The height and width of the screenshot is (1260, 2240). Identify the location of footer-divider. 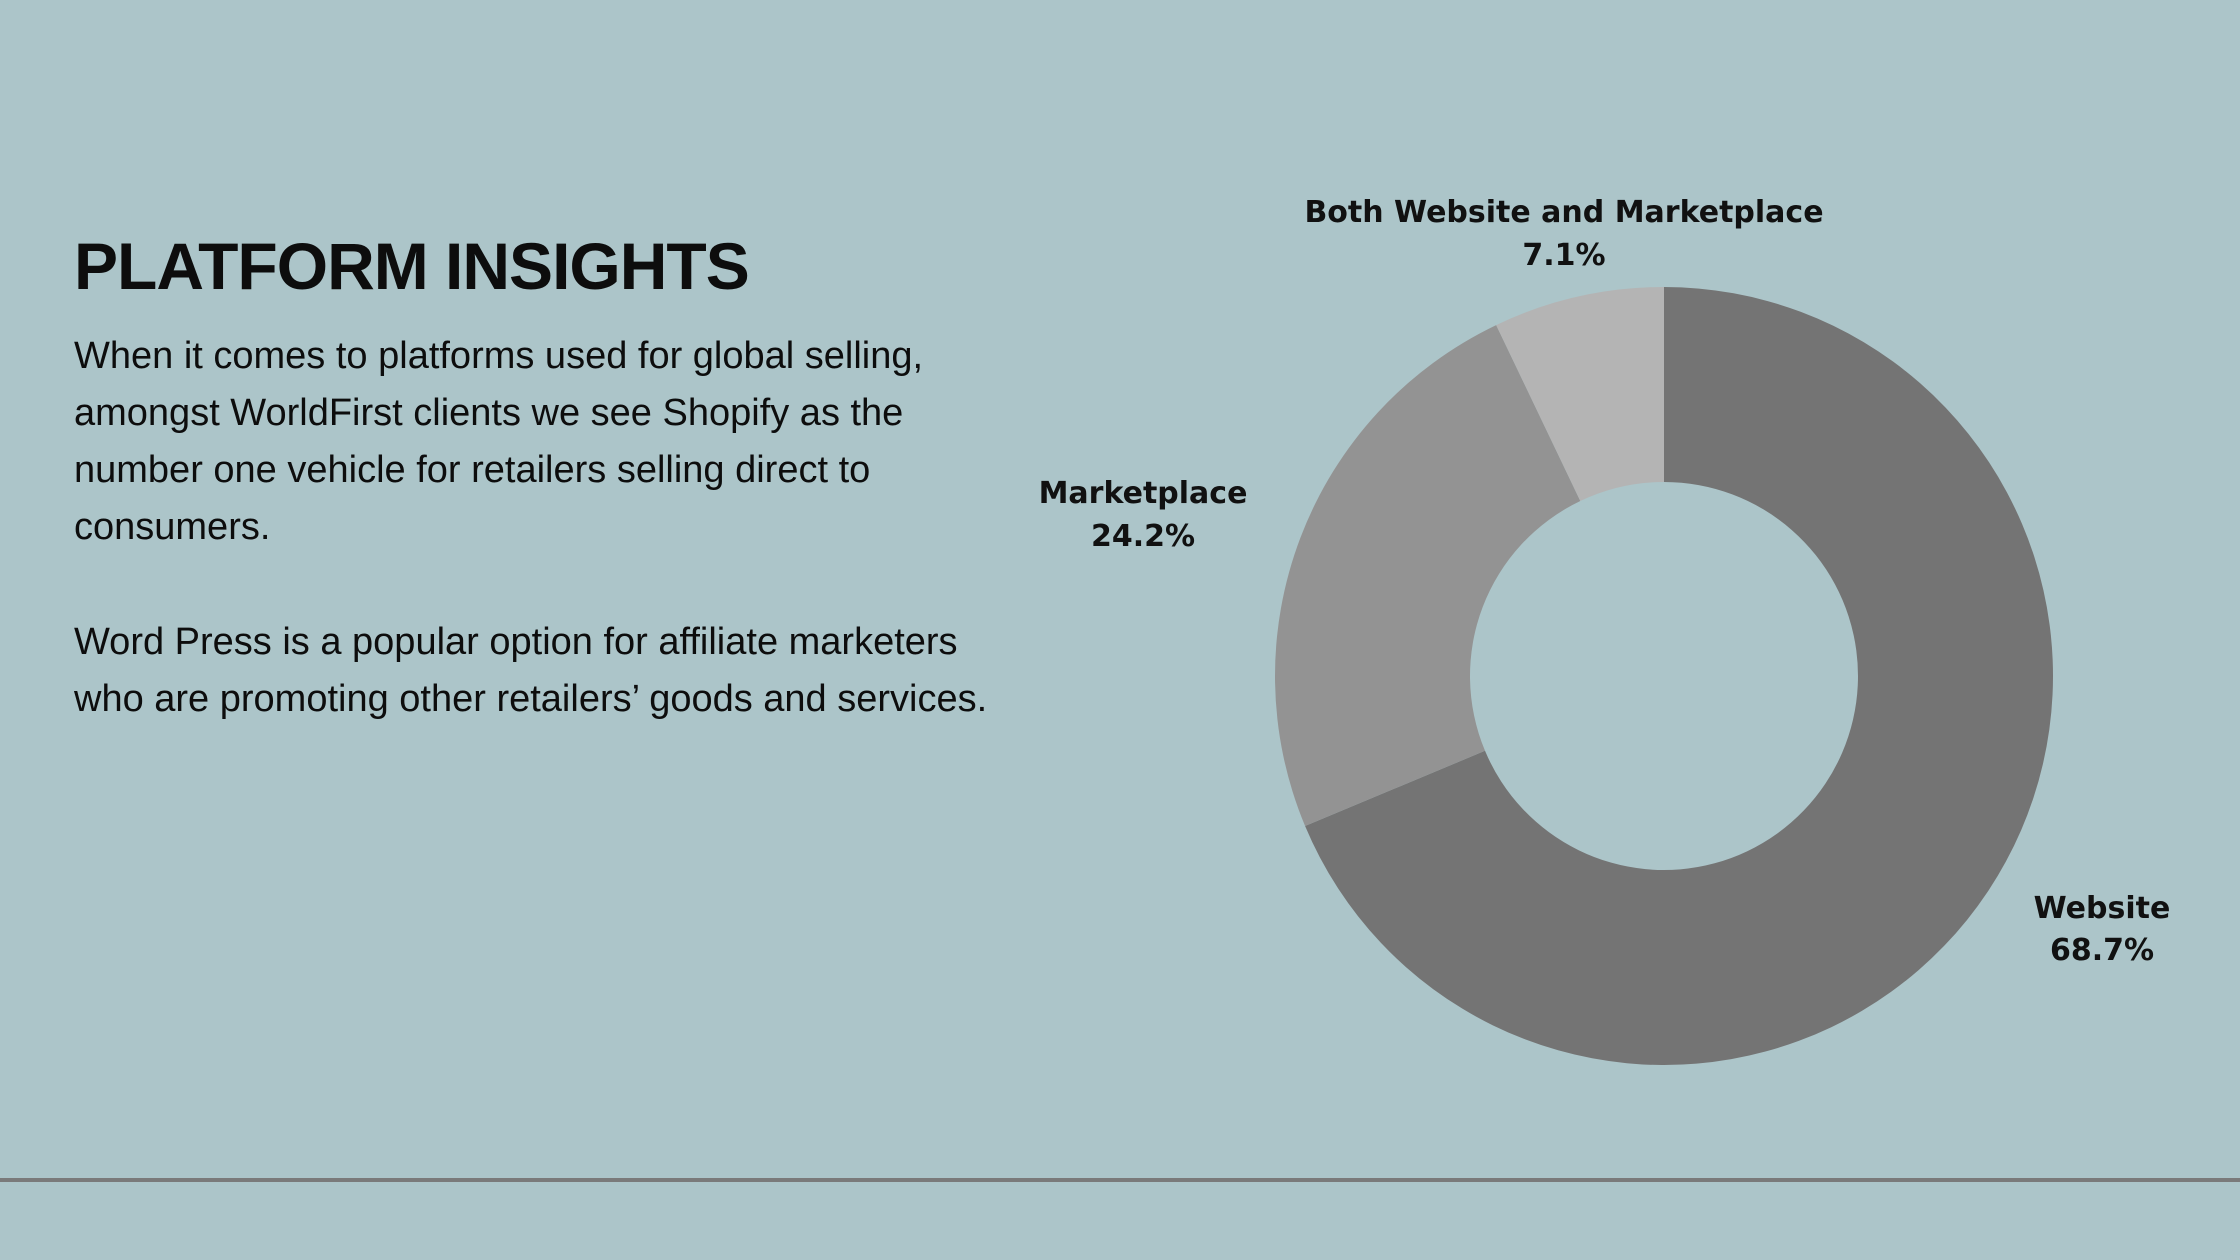
(1120, 1180).